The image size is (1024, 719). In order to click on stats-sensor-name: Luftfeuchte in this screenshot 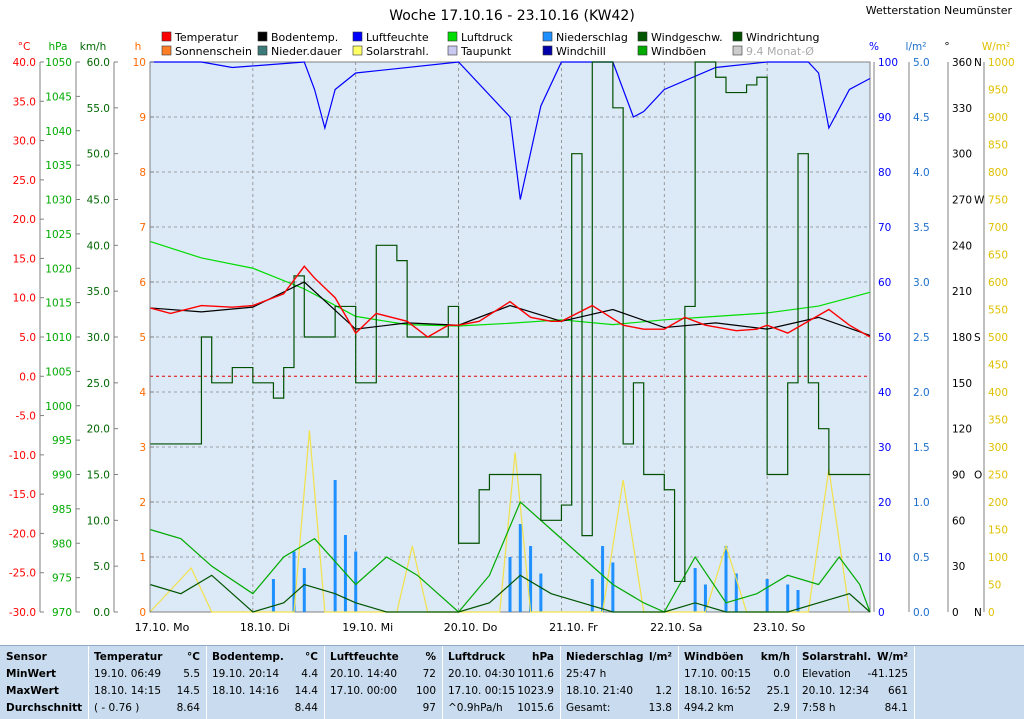, I will do `click(364, 657)`.